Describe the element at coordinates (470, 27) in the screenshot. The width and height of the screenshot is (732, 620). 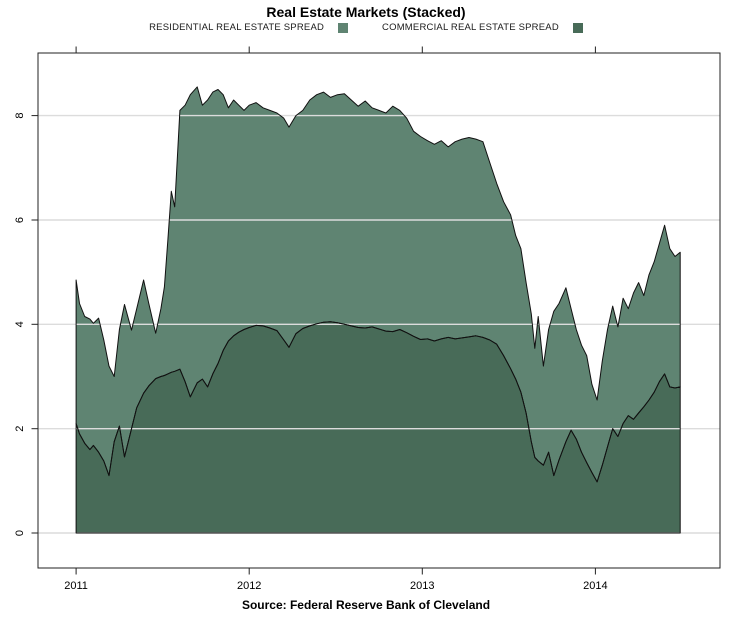
I see `legend-label-commercial: COMMERCIAL REAL ESTATE SPREAD` at that location.